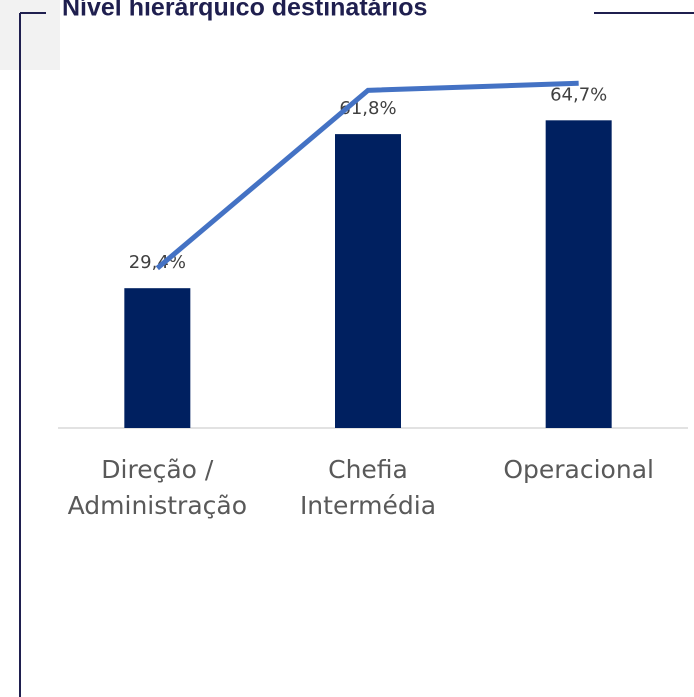 The height and width of the screenshot is (697, 694). I want to click on data-label: 64,7%, so click(578, 94).